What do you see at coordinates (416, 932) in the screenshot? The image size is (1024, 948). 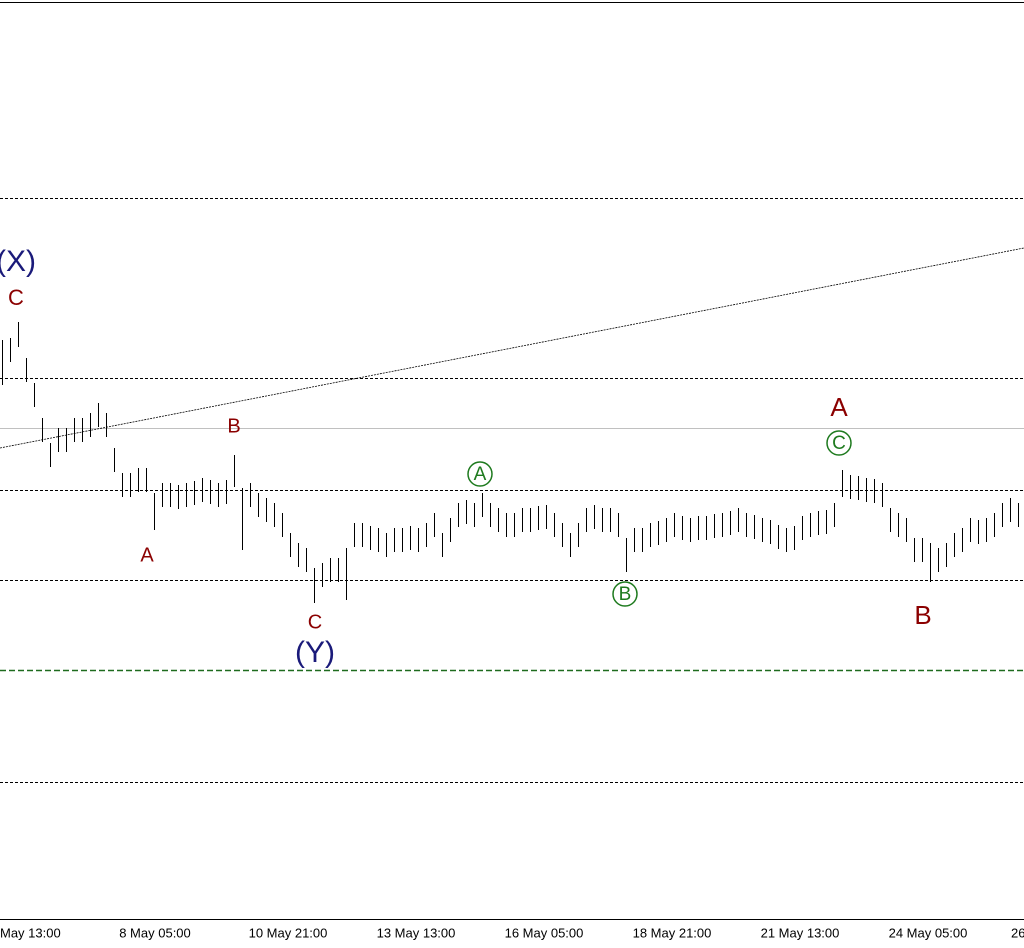 I see `x-tick-label: 13 May 13:00` at bounding box center [416, 932].